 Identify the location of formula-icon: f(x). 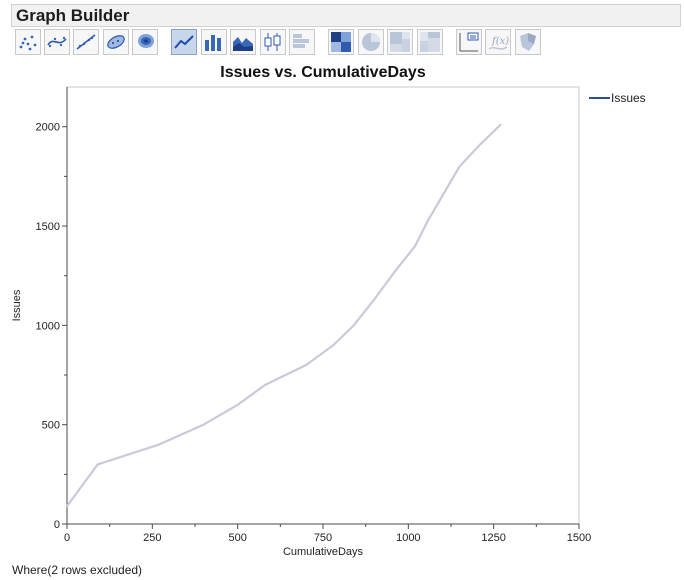
(498, 42).